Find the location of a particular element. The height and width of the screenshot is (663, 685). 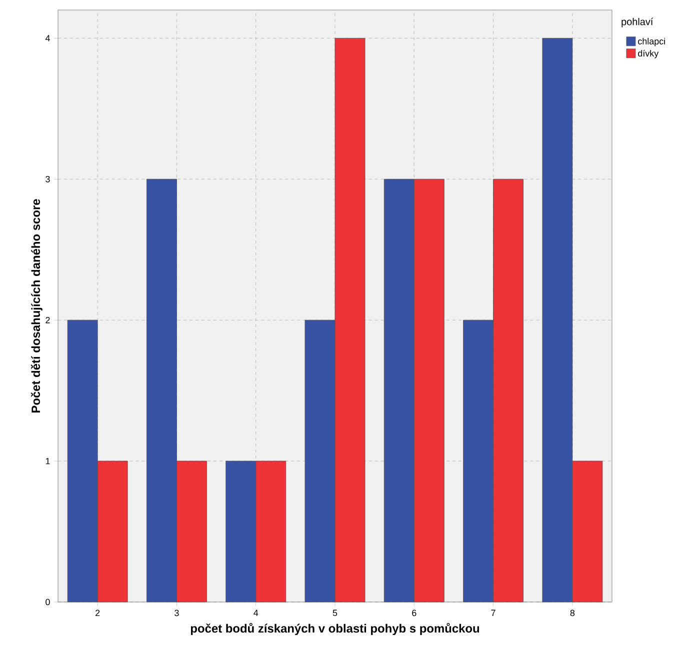

x-tick-label: 5 is located at coordinates (335, 613).